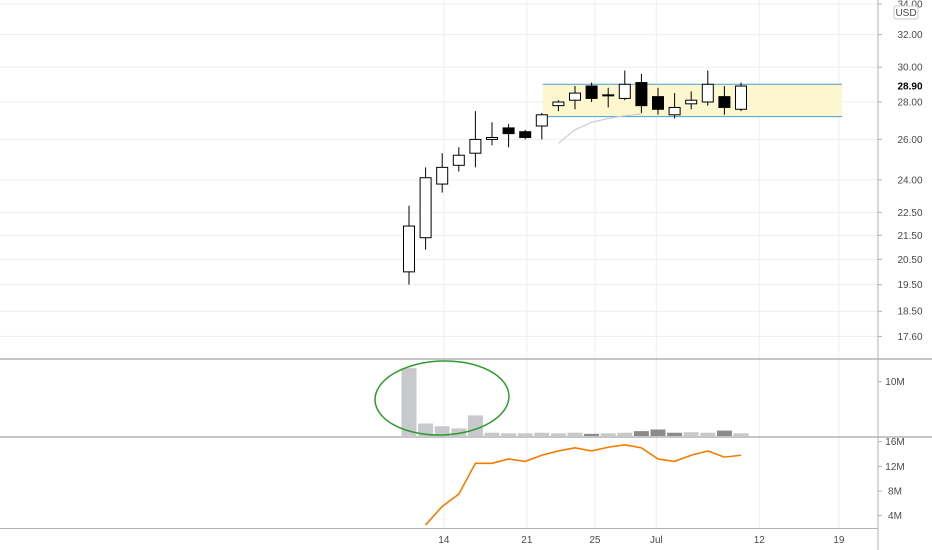  I want to click on currency-button: USD, so click(906, 12).